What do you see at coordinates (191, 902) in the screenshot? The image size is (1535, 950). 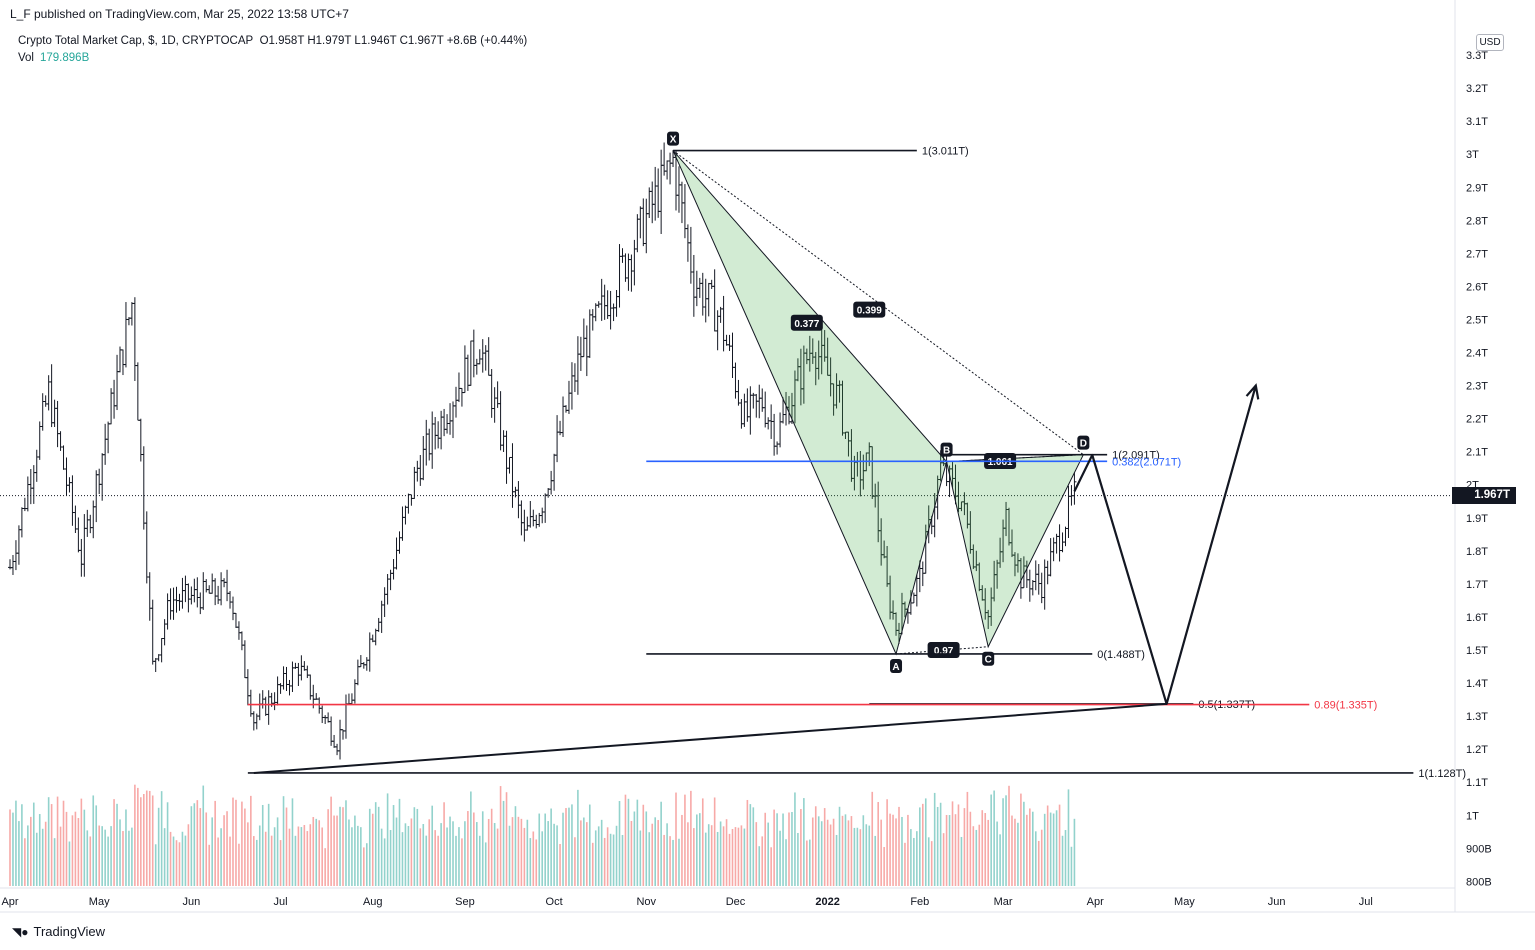 I see `x-tick-label: Jun` at bounding box center [191, 902].